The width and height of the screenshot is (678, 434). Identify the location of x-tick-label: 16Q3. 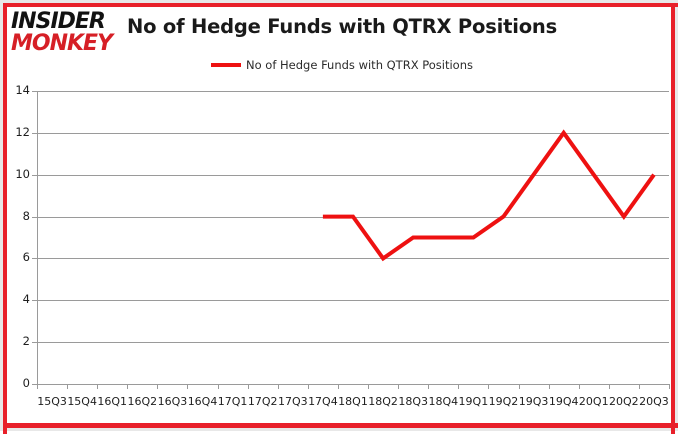
(172, 401).